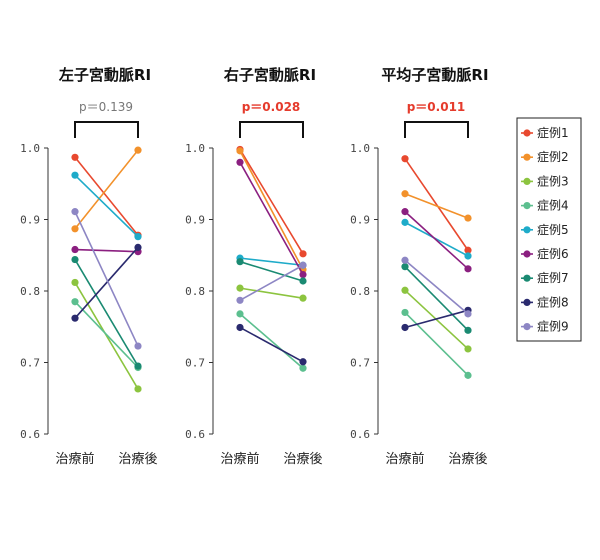  What do you see at coordinates (271, 107) in the screenshot?
I see `p-value-label: p＝0.028` at bounding box center [271, 107].